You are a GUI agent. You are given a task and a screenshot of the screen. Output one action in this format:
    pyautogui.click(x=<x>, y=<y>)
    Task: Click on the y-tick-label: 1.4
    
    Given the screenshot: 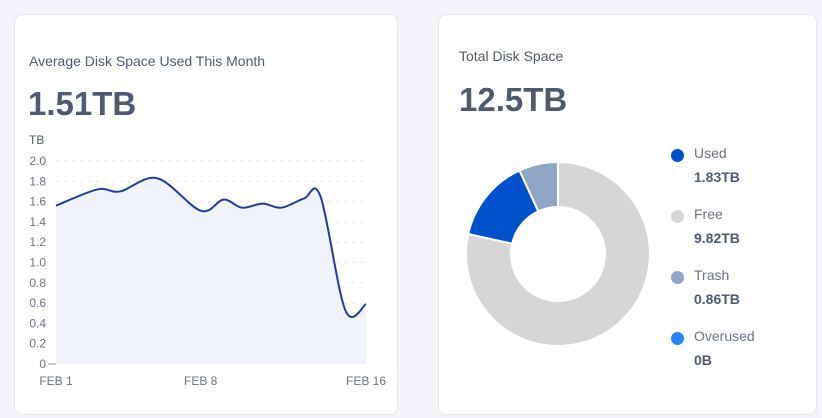 What is the action you would take?
    pyautogui.click(x=37, y=222)
    